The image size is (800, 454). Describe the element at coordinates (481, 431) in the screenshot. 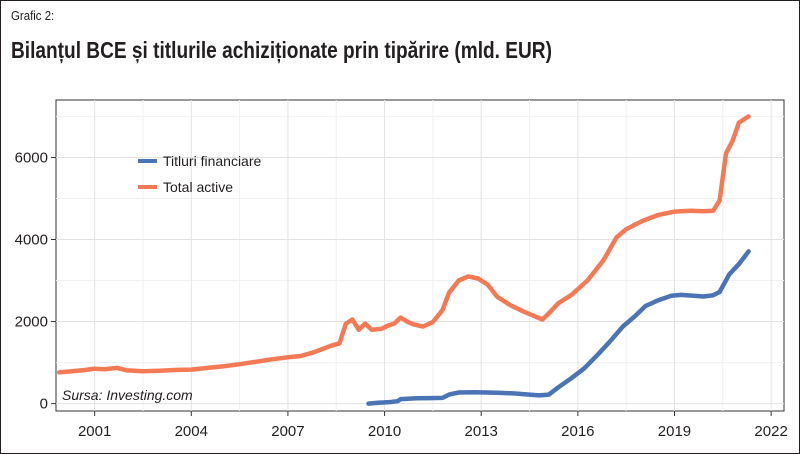

I see `x-tick-label: 2013` at that location.